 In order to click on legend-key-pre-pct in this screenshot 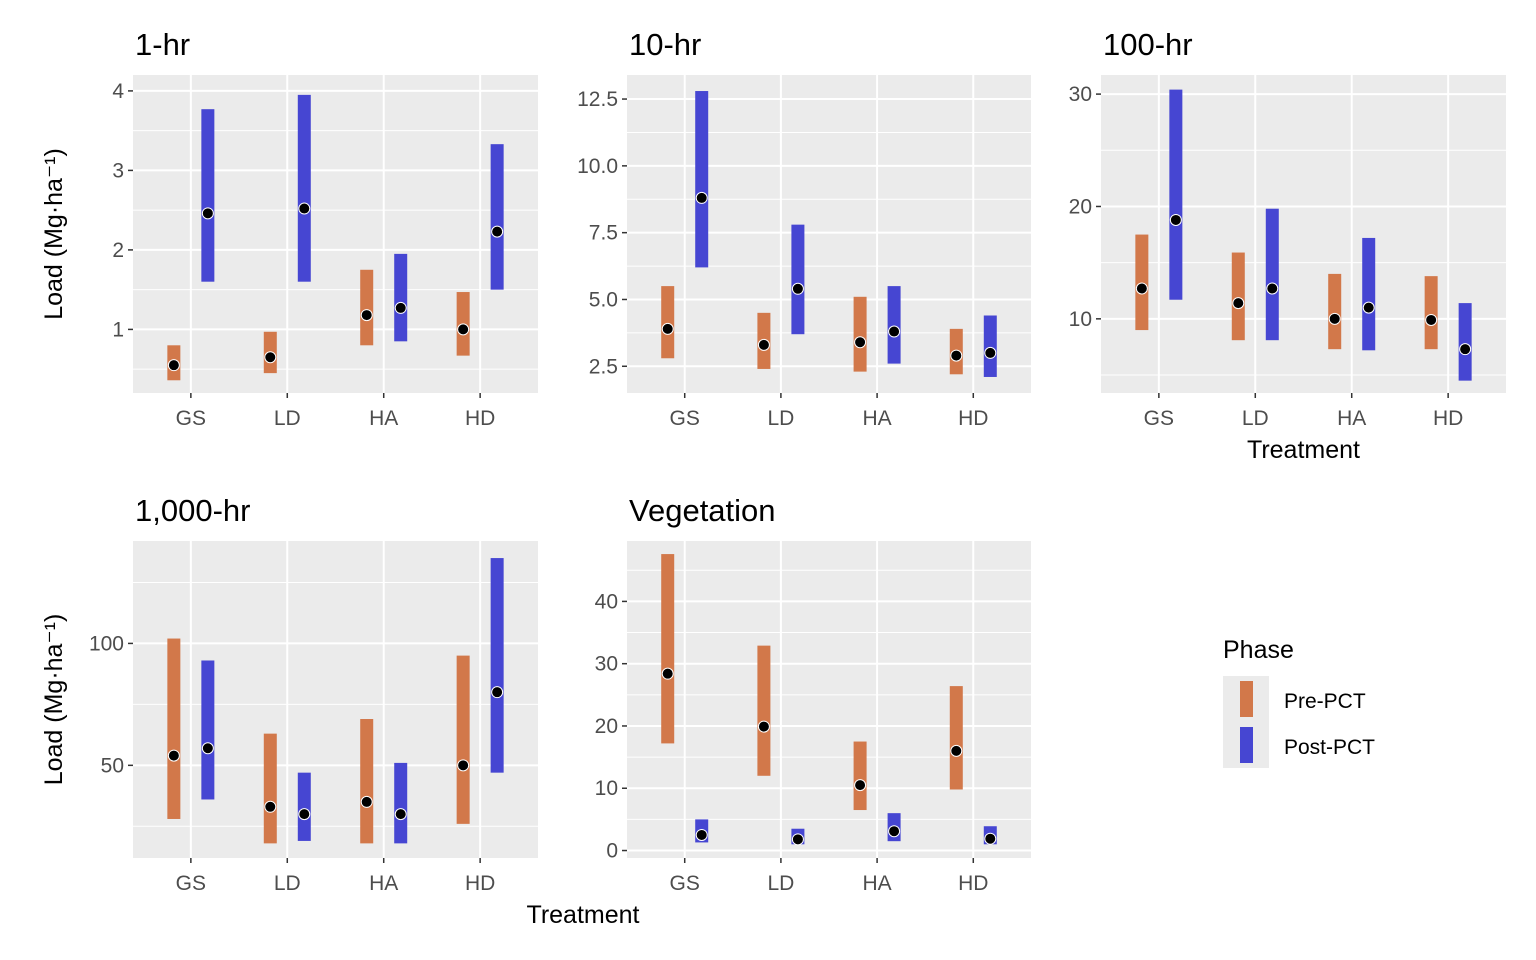, I will do `click(1246, 699)`.